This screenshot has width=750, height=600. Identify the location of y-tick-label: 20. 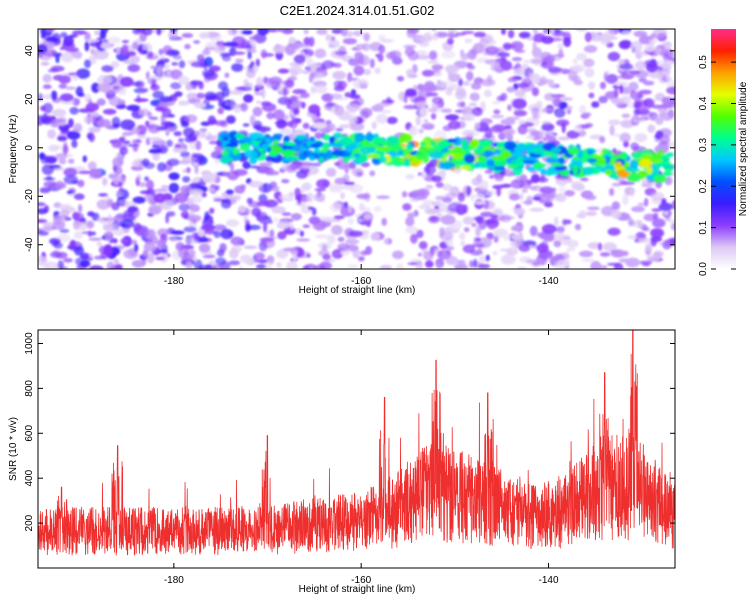
(29, 99).